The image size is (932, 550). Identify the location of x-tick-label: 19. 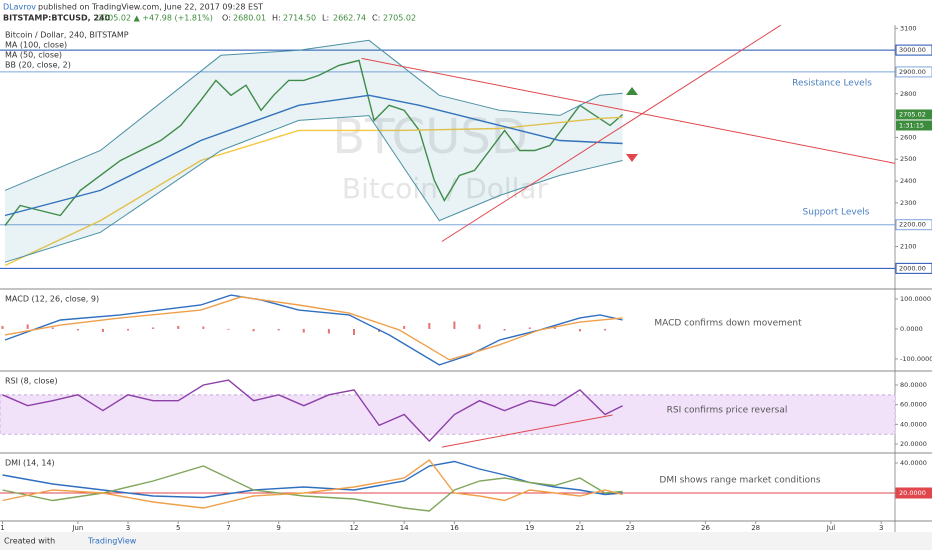
(529, 528).